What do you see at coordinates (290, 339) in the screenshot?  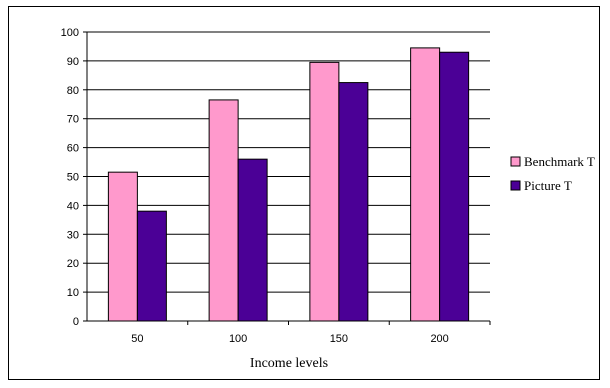 I see `x-tick-labels: 50 100 150 200` at bounding box center [290, 339].